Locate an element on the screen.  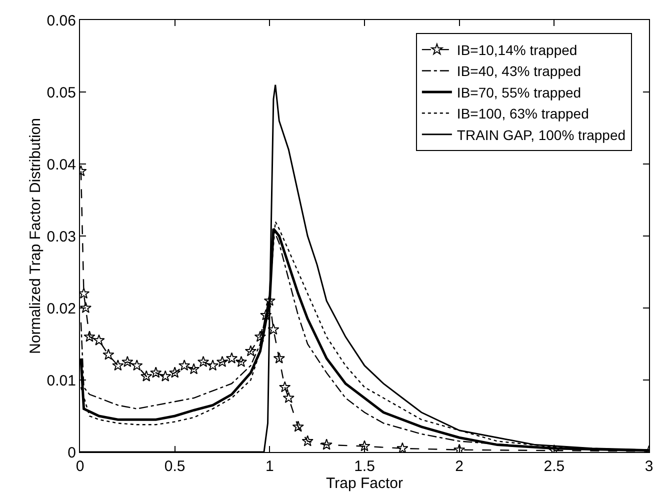
y-tick-label: 0.06 is located at coordinates (61, 21).